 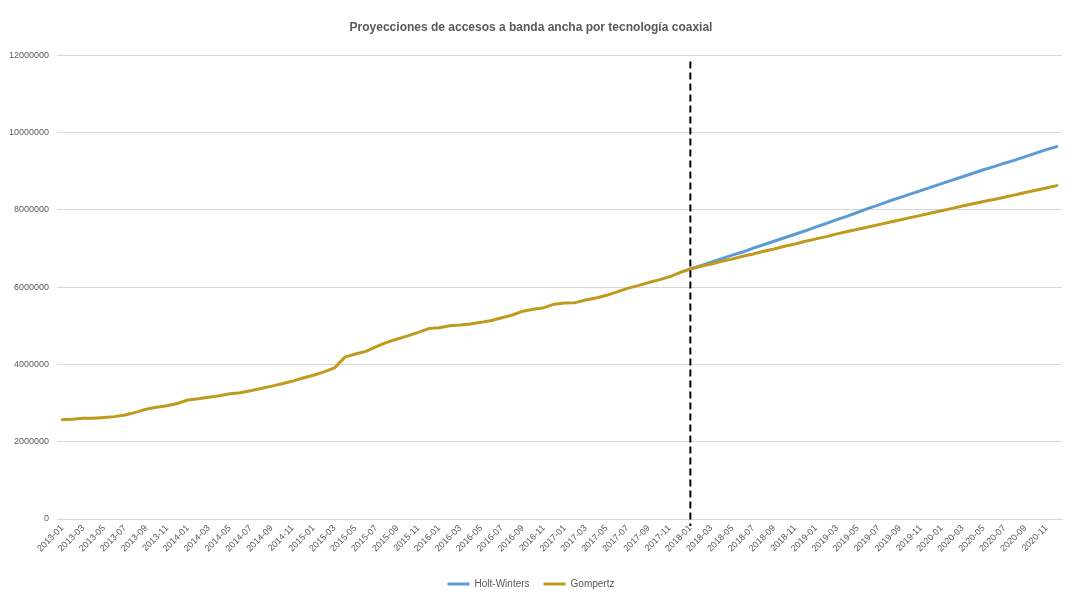 I want to click on chart-title: Proyecciones de accesos a banda ancha por tecnología coaxial, so click(x=531, y=26).